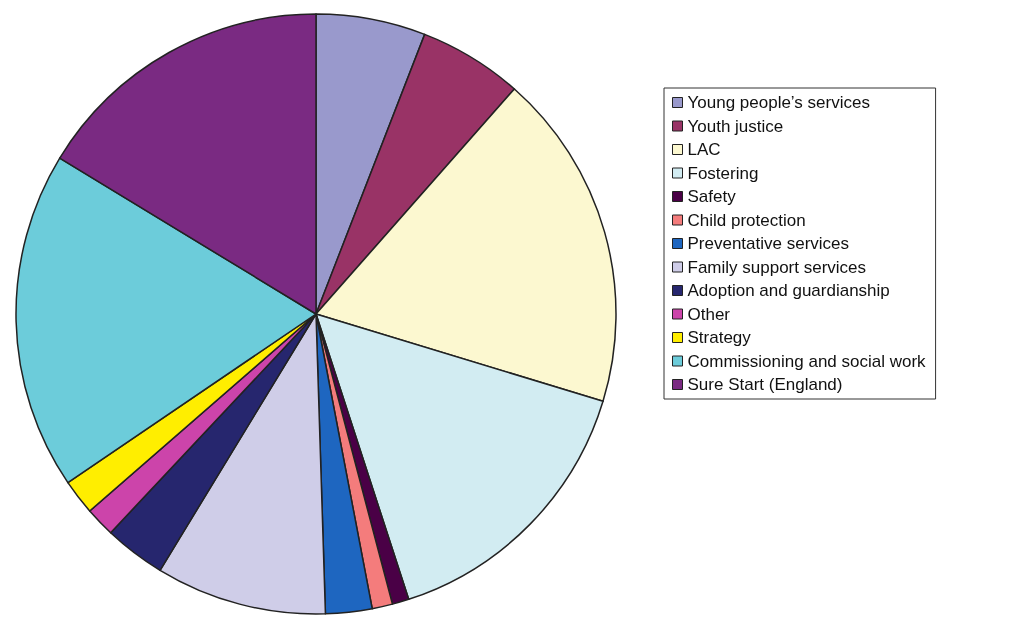 The height and width of the screenshot is (621, 1024). What do you see at coordinates (777, 267) in the screenshot?
I see `legend-label: Family support services` at bounding box center [777, 267].